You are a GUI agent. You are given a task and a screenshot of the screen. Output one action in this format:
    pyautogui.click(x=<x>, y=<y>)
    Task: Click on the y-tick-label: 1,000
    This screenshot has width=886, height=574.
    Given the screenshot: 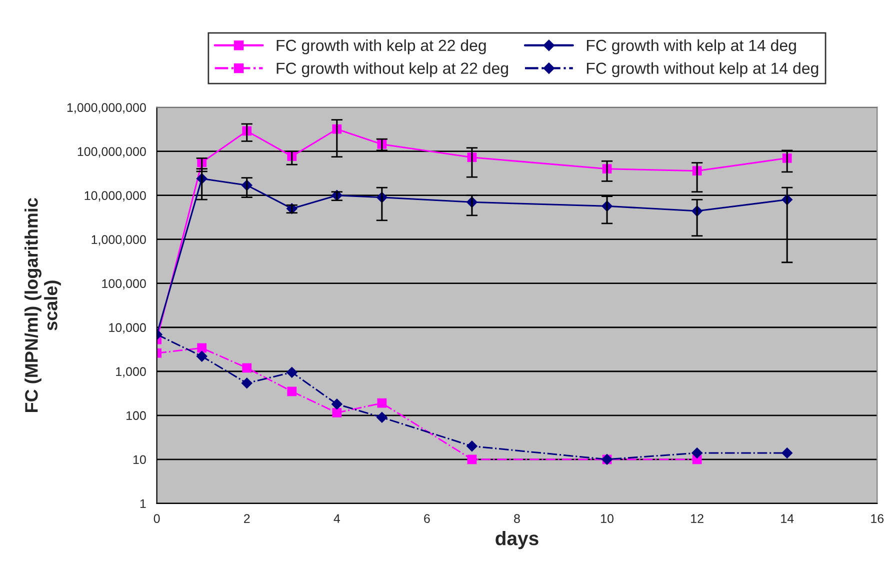 What is the action you would take?
    pyautogui.click(x=131, y=372)
    